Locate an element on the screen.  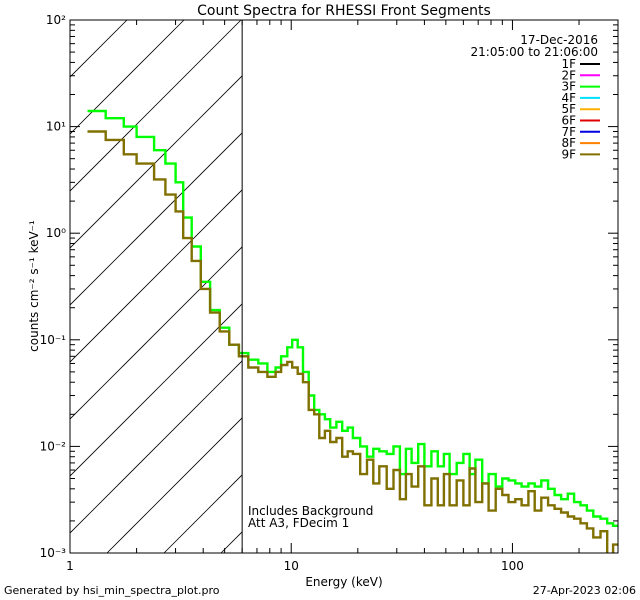
y-tick-label: 10⁻³ is located at coordinates (53, 553).